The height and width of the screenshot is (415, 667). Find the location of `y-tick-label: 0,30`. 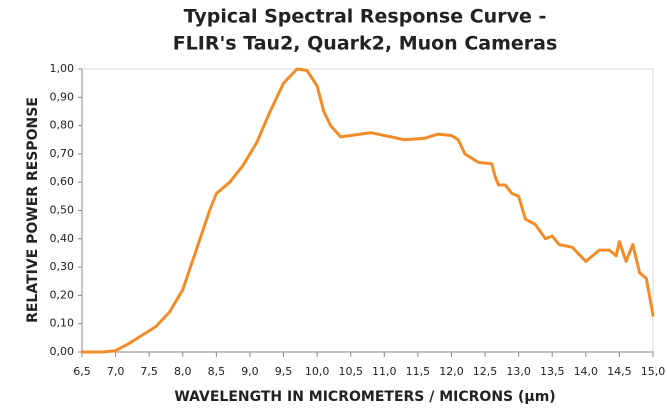

y-tick-label: 0,30 is located at coordinates (62, 266).